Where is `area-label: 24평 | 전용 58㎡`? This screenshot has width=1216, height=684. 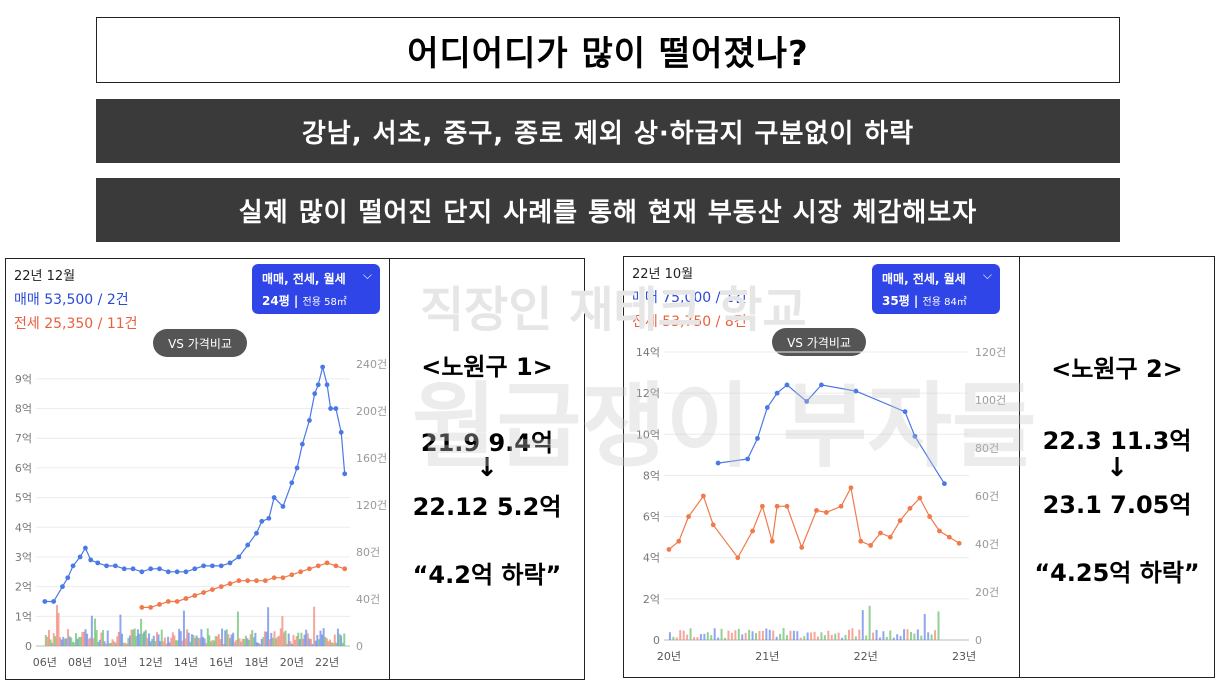
area-label: 24평 | 전용 58㎡ is located at coordinates (304, 301).